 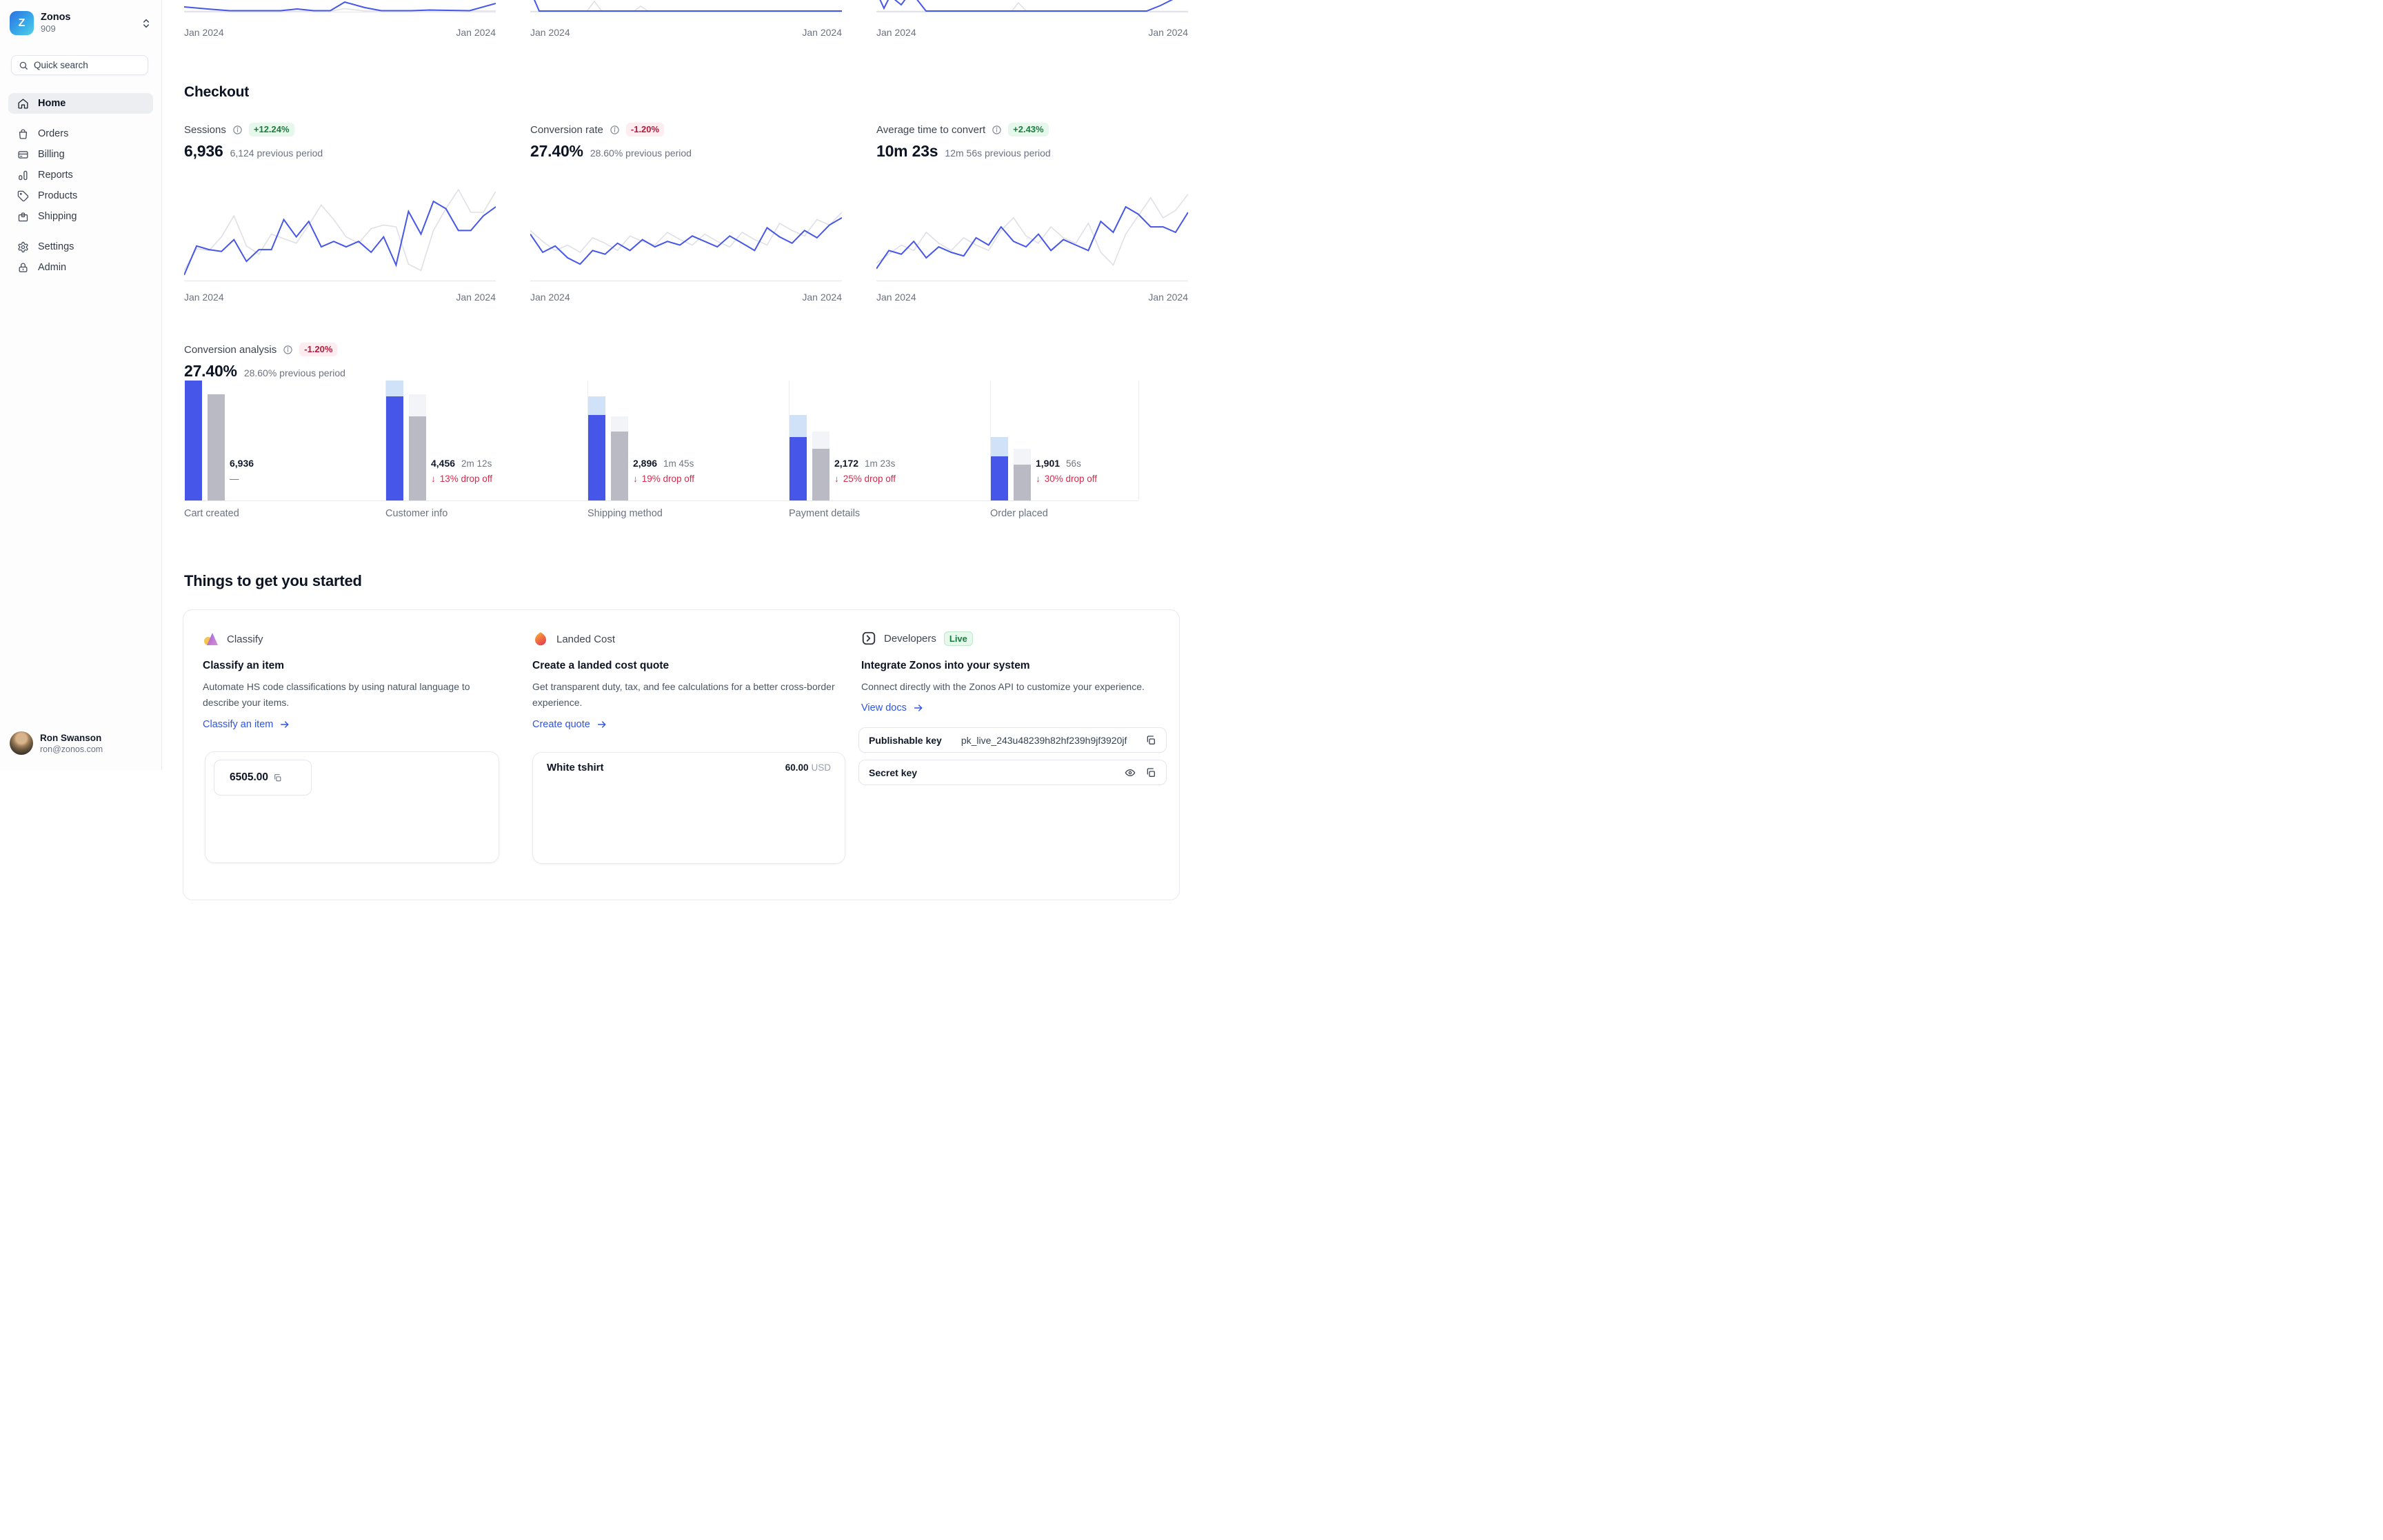 I want to click on sidebar-item-billing: Billing, so click(x=80, y=155).